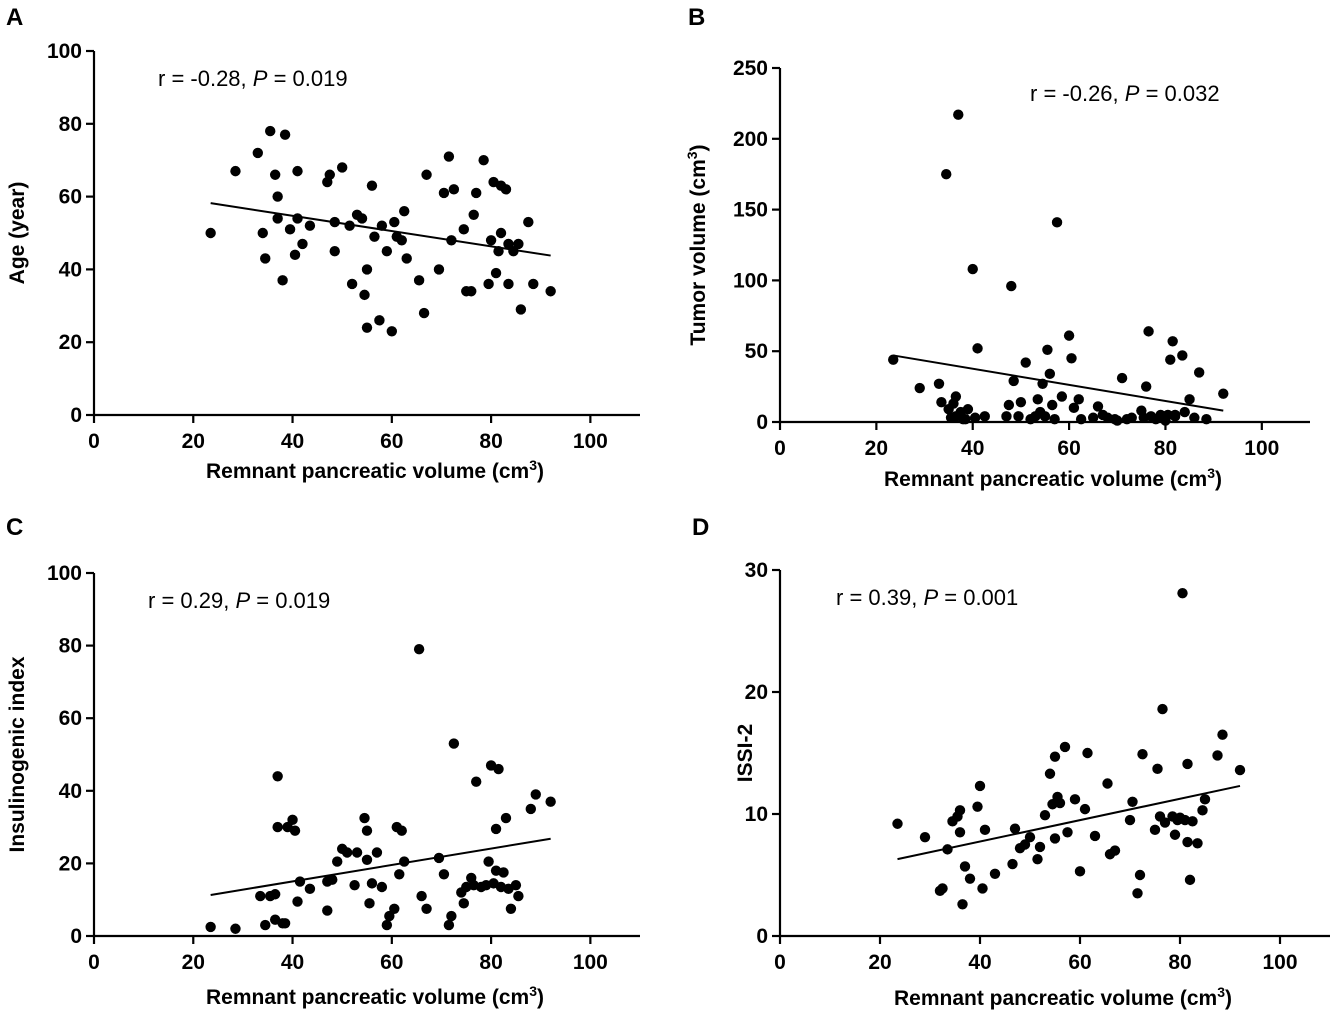  What do you see at coordinates (70, 197) in the screenshot?
I see `y-tick-label-a: 60` at bounding box center [70, 197].